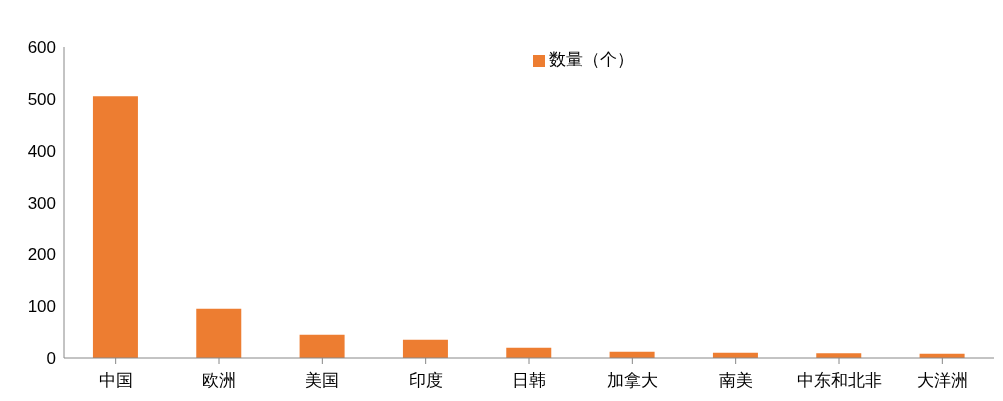 The height and width of the screenshot is (401, 1003). Describe the element at coordinates (632, 381) in the screenshot. I see `x-tick-label: 加拿大` at that location.